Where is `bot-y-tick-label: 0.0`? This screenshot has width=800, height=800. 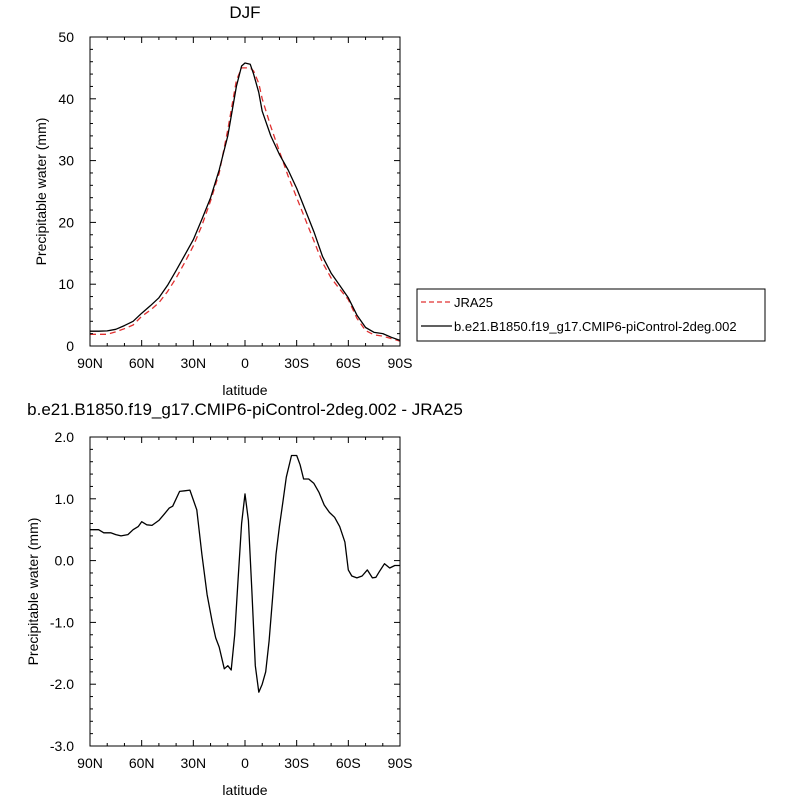
bot-y-tick-label: 0.0 is located at coordinates (65, 561).